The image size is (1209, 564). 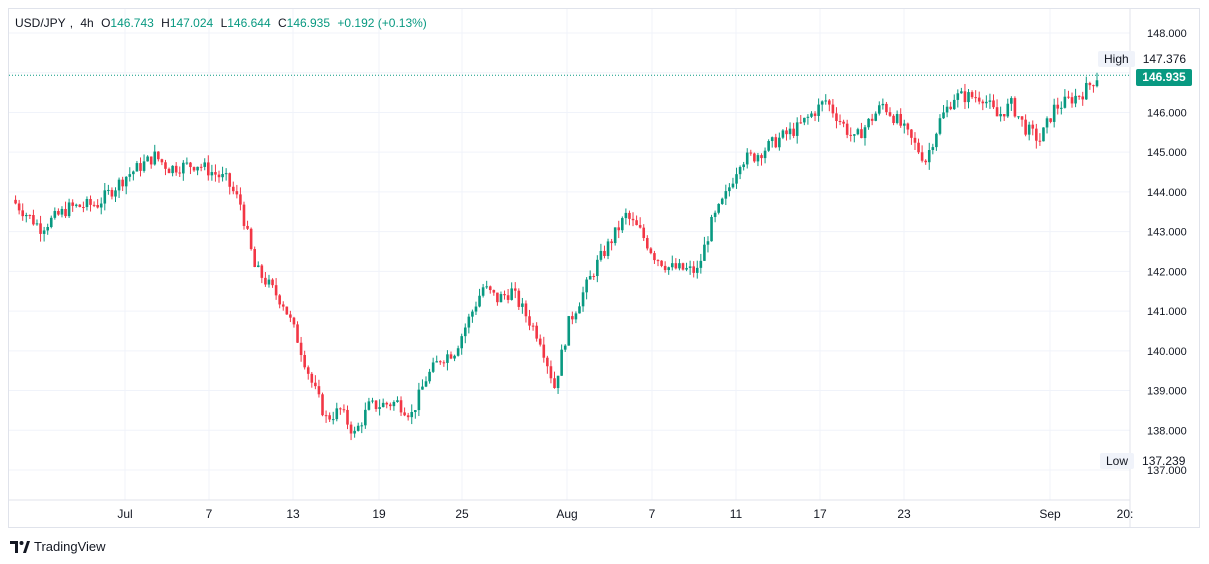 I want to click on legend-close: 146.935, so click(x=308, y=23).